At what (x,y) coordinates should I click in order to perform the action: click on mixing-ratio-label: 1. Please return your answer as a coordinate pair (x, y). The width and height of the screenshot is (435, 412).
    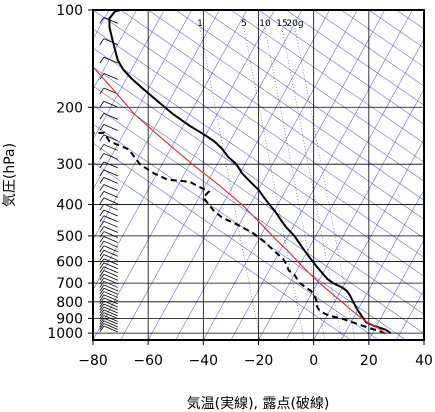
    Looking at the image, I should click on (200, 24).